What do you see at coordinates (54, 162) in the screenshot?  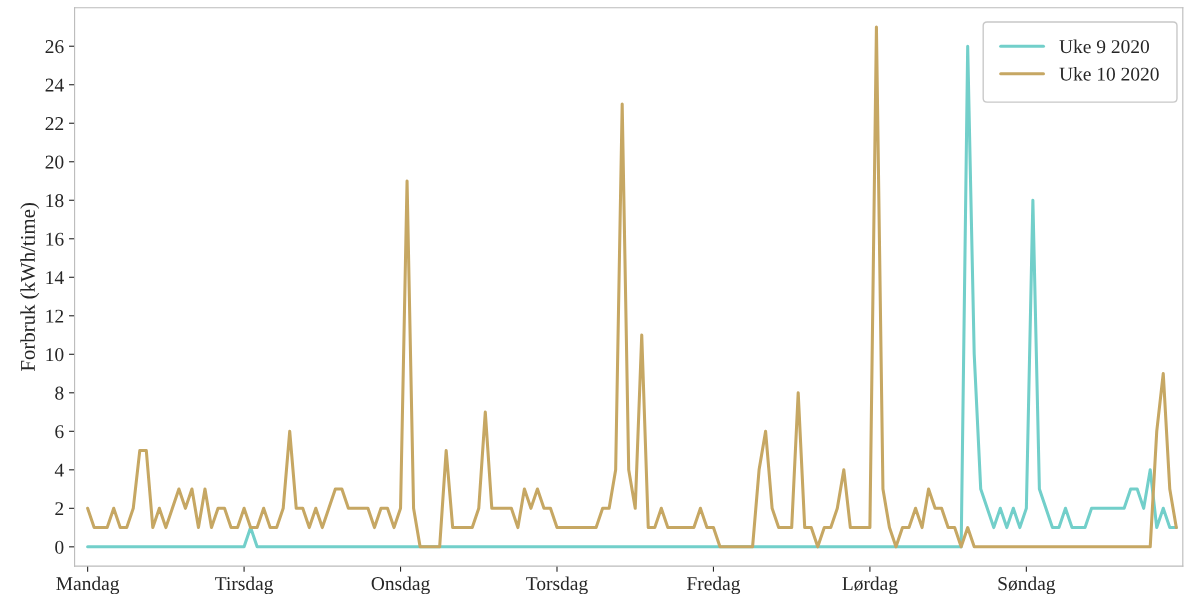 I see `y-tick-label: 20` at bounding box center [54, 162].